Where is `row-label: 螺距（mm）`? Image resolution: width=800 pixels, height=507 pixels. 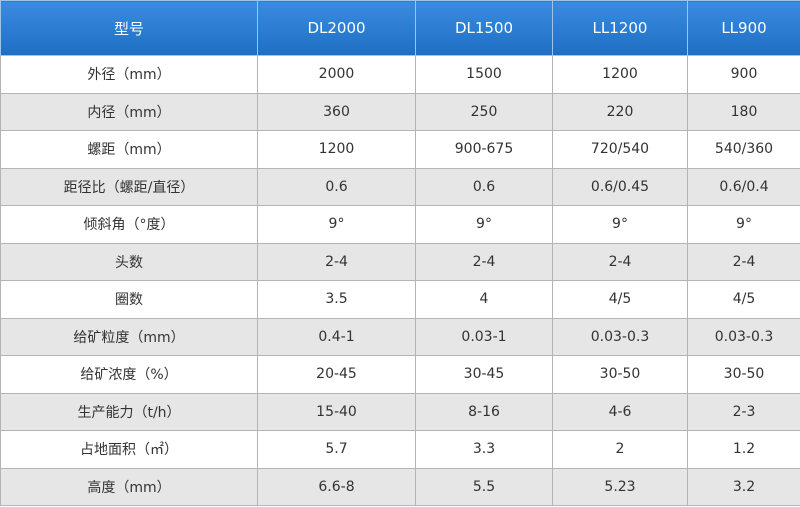
row-label: 螺距（mm） is located at coordinates (129, 149).